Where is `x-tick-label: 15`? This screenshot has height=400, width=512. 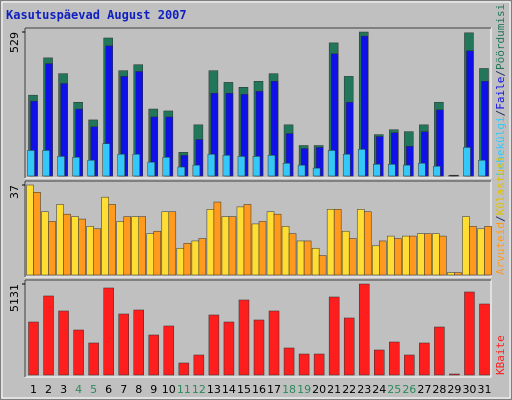 x-tick-label: 15 is located at coordinates (244, 389).